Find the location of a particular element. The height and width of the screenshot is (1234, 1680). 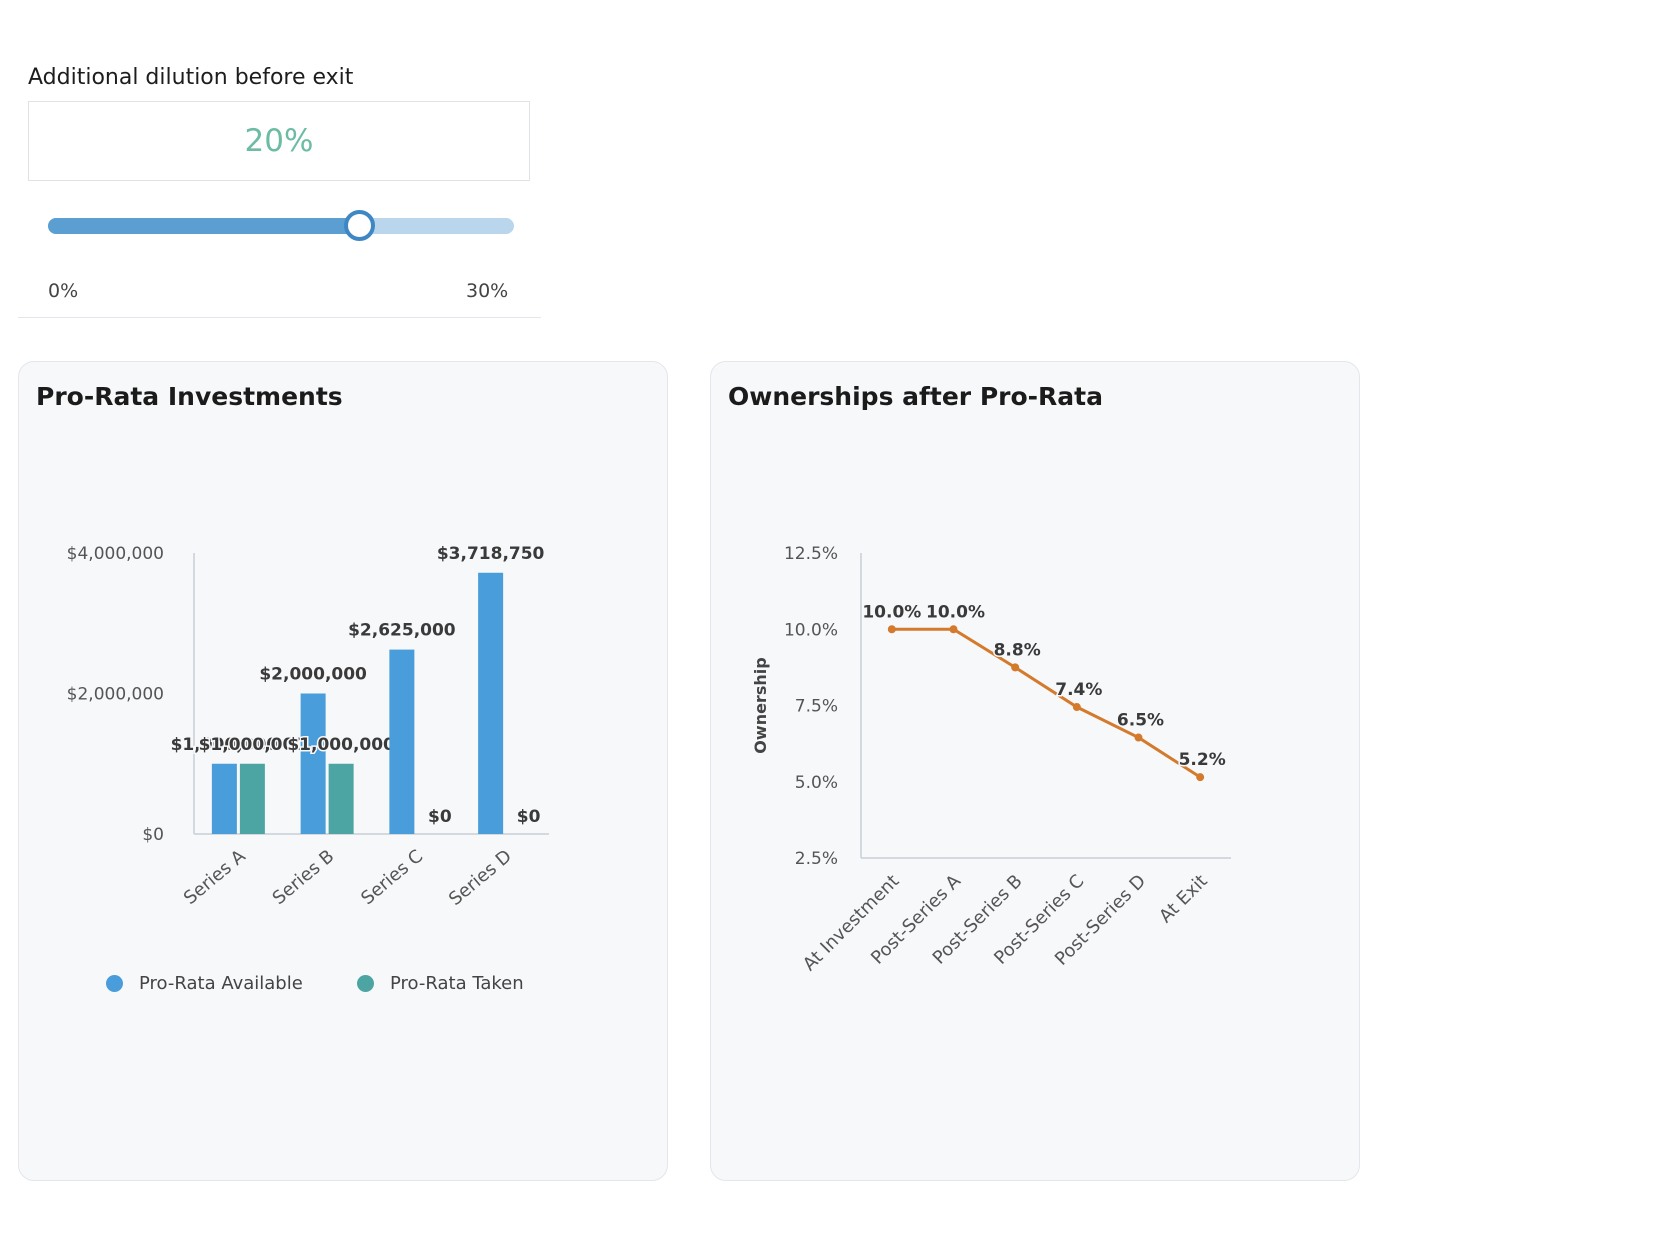

legend-label-taken: Pro-Rata Taken is located at coordinates (457, 983).